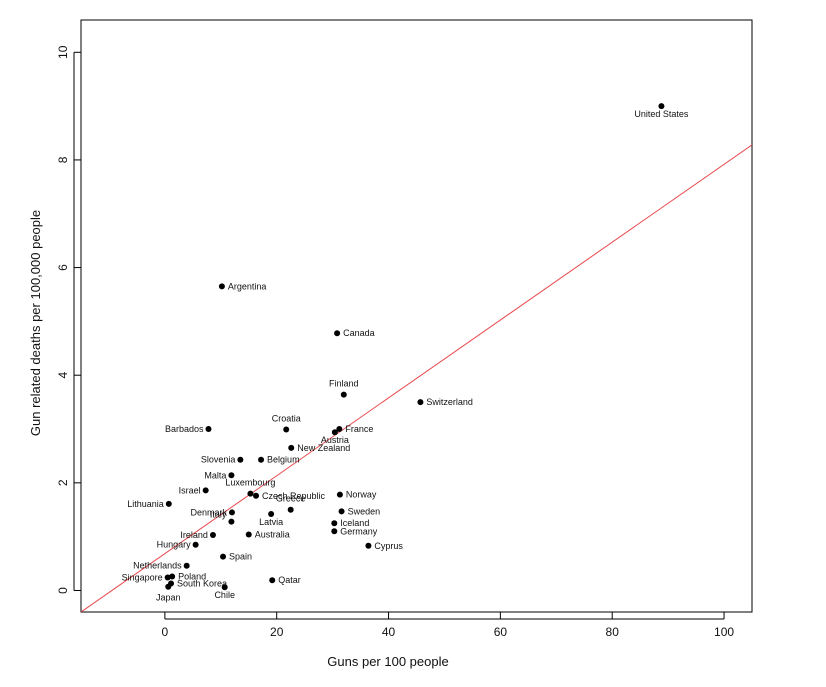  What do you see at coordinates (286, 419) in the screenshot?
I see `point-label: Croatia` at bounding box center [286, 419].